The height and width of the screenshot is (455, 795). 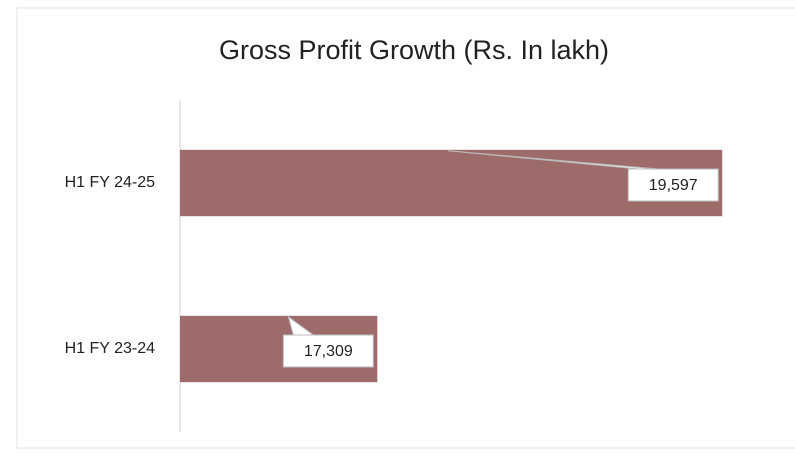 I want to click on data-label: 17,309, so click(x=328, y=351).